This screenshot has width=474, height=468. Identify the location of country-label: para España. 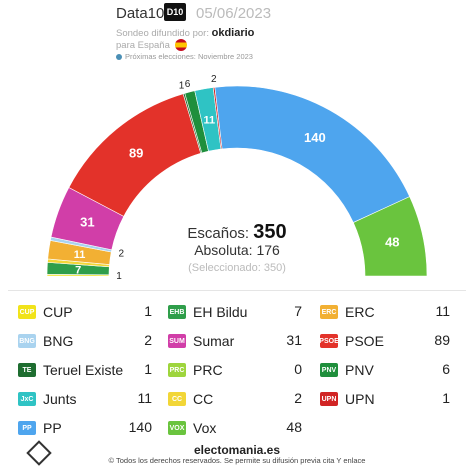
(143, 45).